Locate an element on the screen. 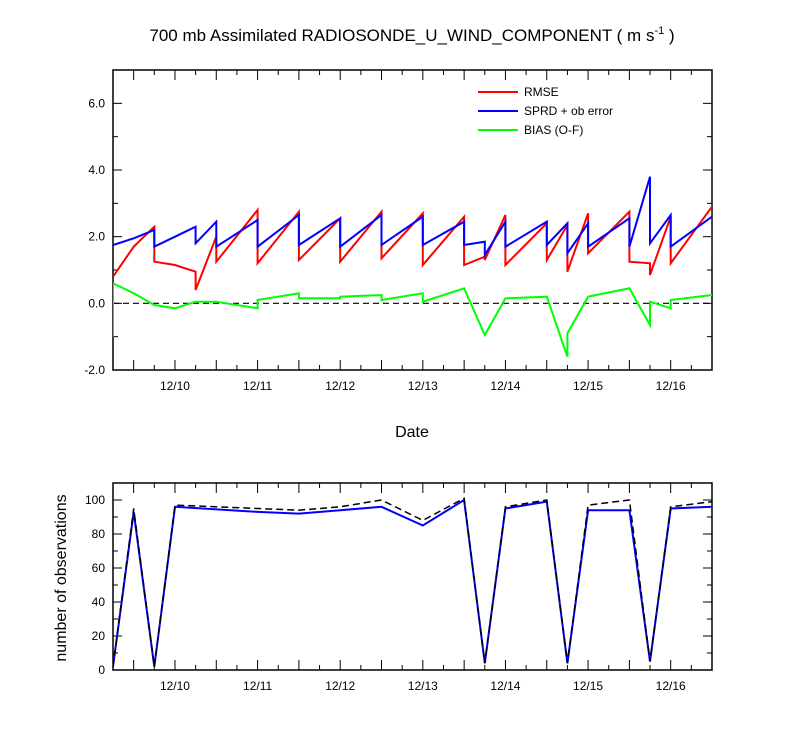  y-tick-label: 20 is located at coordinates (99, 636).